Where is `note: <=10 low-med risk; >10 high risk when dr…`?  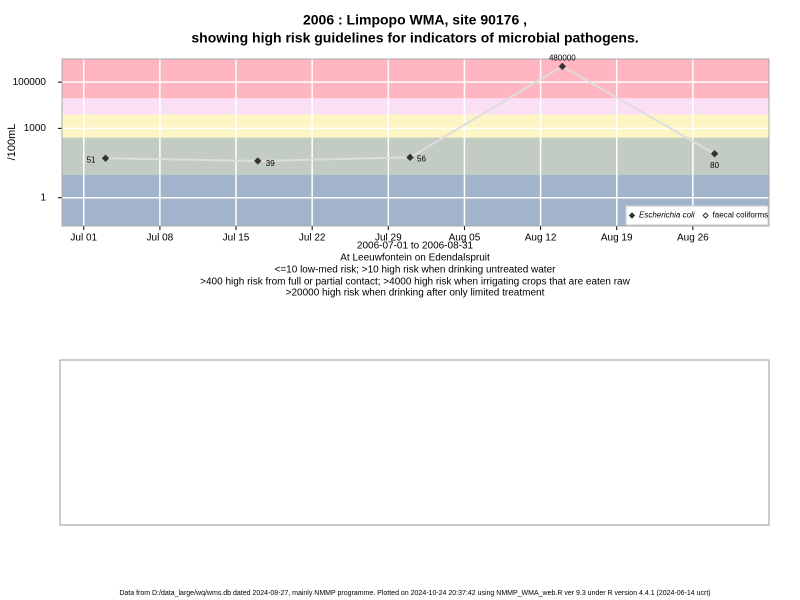 note: <=10 low-med risk; >10 high risk when dr… is located at coordinates (416, 270).